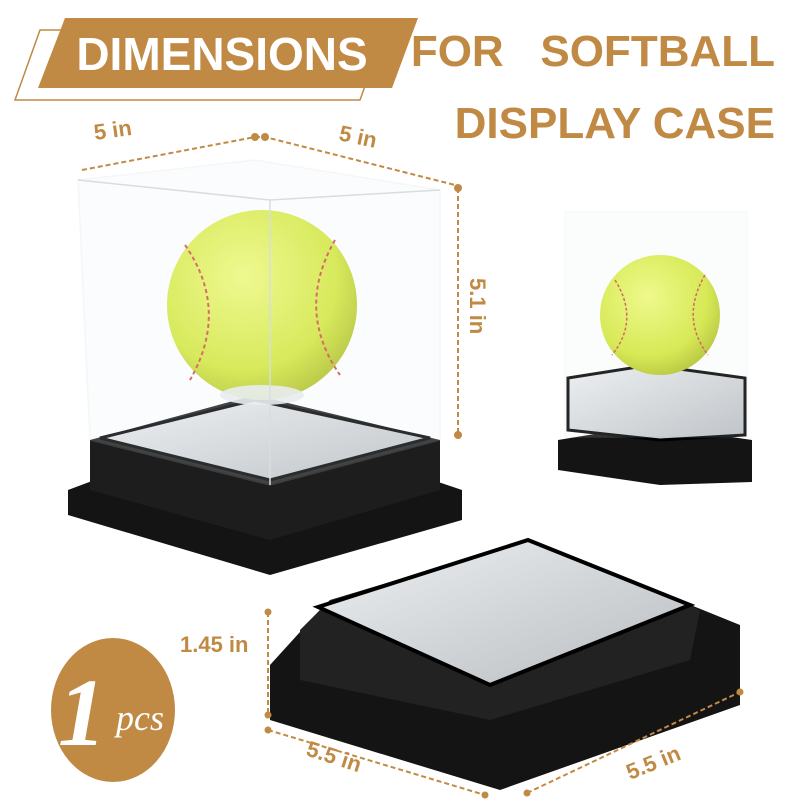 The height and width of the screenshot is (800, 800). I want to click on banner-label: DIMENSIONS, so click(221, 54).